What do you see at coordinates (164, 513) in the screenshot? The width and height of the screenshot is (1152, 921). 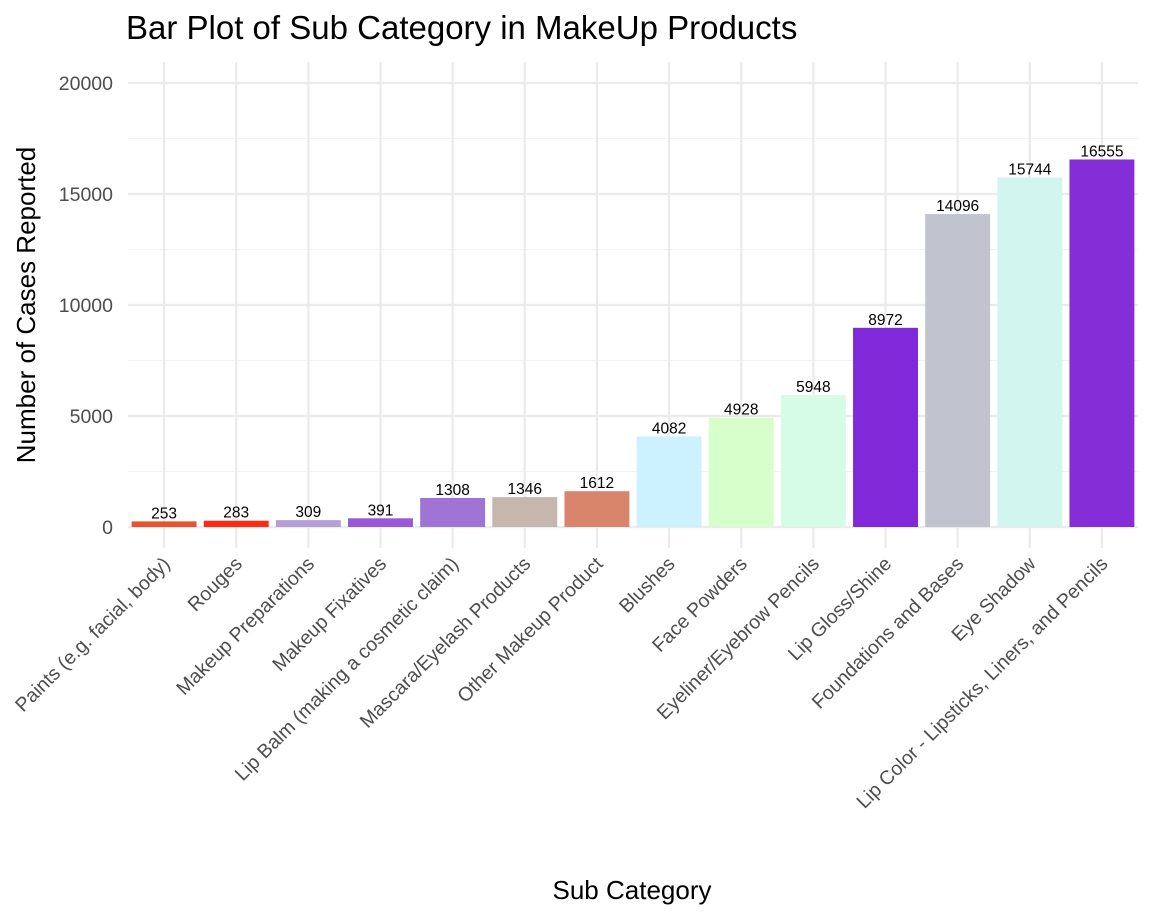 I see `data-label: 253` at bounding box center [164, 513].